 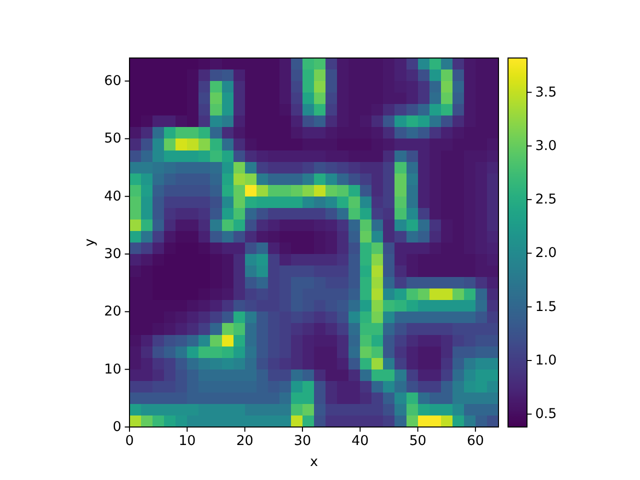 I want to click on color-bar-label: 2.5, so click(x=546, y=200).